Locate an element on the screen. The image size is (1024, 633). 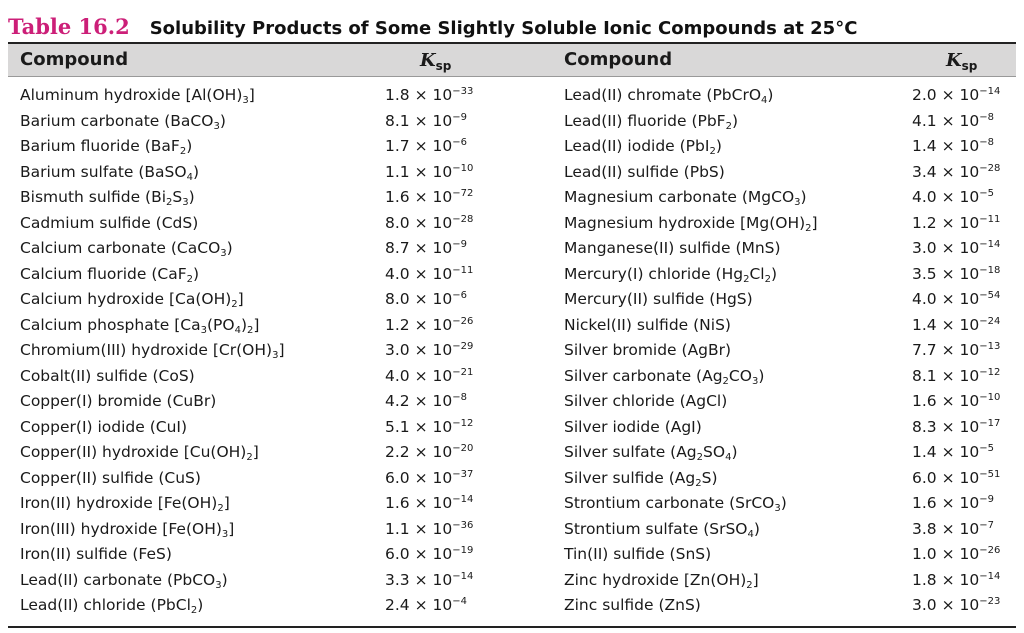
ksp-cell: 1.7 × 10−6 is located at coordinates (426, 146).